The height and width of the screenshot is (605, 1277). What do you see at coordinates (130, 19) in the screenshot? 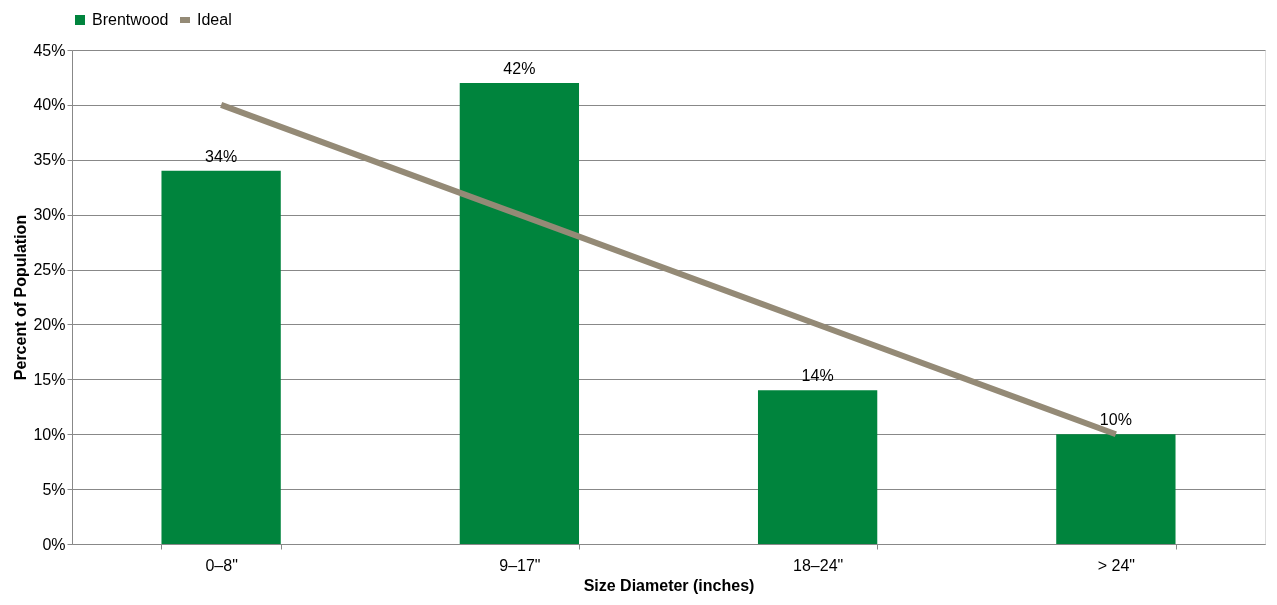
I see `legend-label: Brentwood` at bounding box center [130, 19].